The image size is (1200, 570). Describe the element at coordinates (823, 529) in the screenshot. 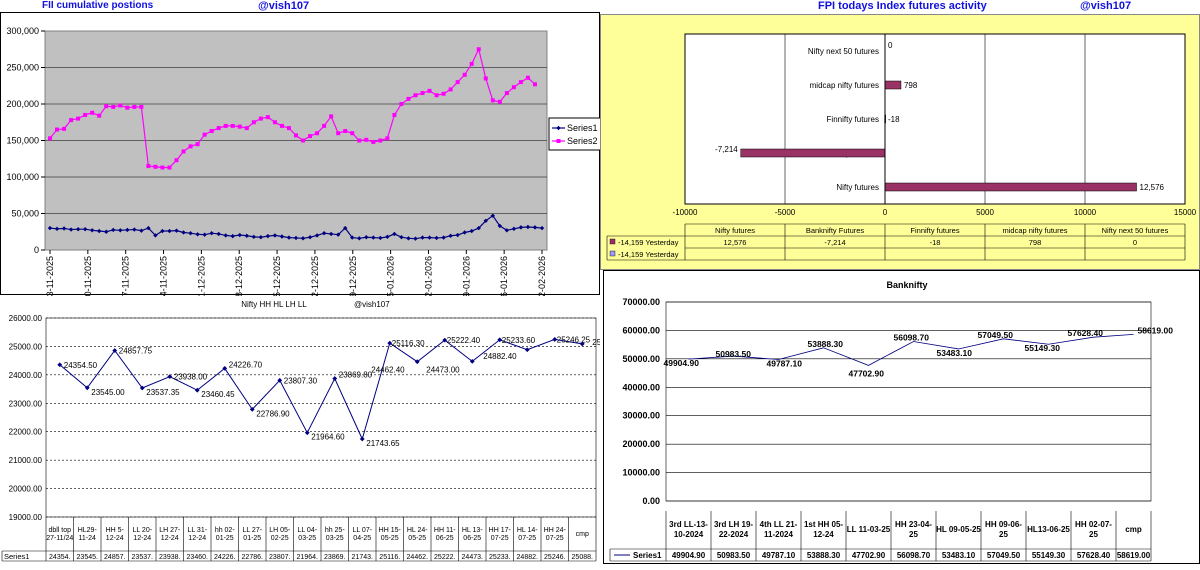

I see `category-label: 1st HH 05-12-24` at that location.